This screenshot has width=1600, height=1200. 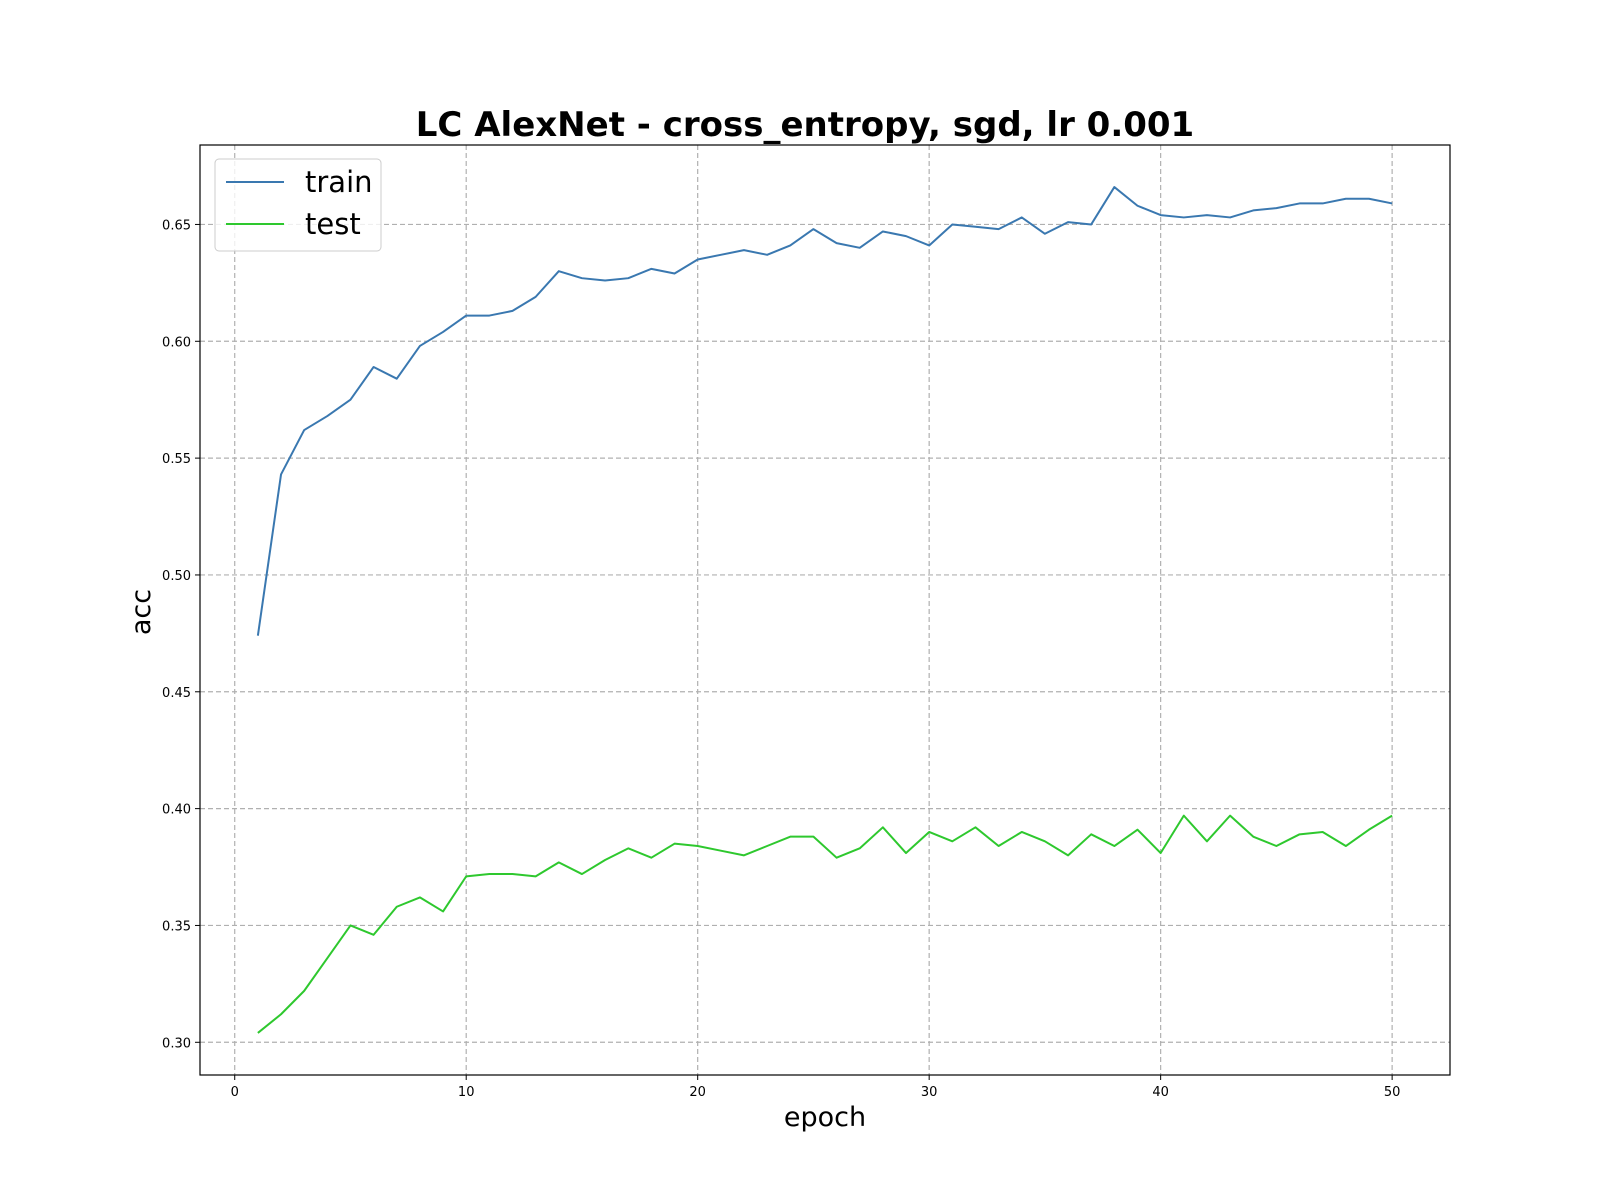 I want to click on y-axis-label: acc, so click(x=141, y=612).